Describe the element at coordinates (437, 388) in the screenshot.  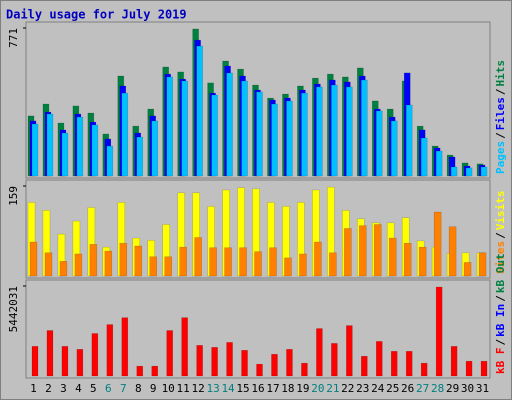
I see `x-tick-label: 28` at that location.